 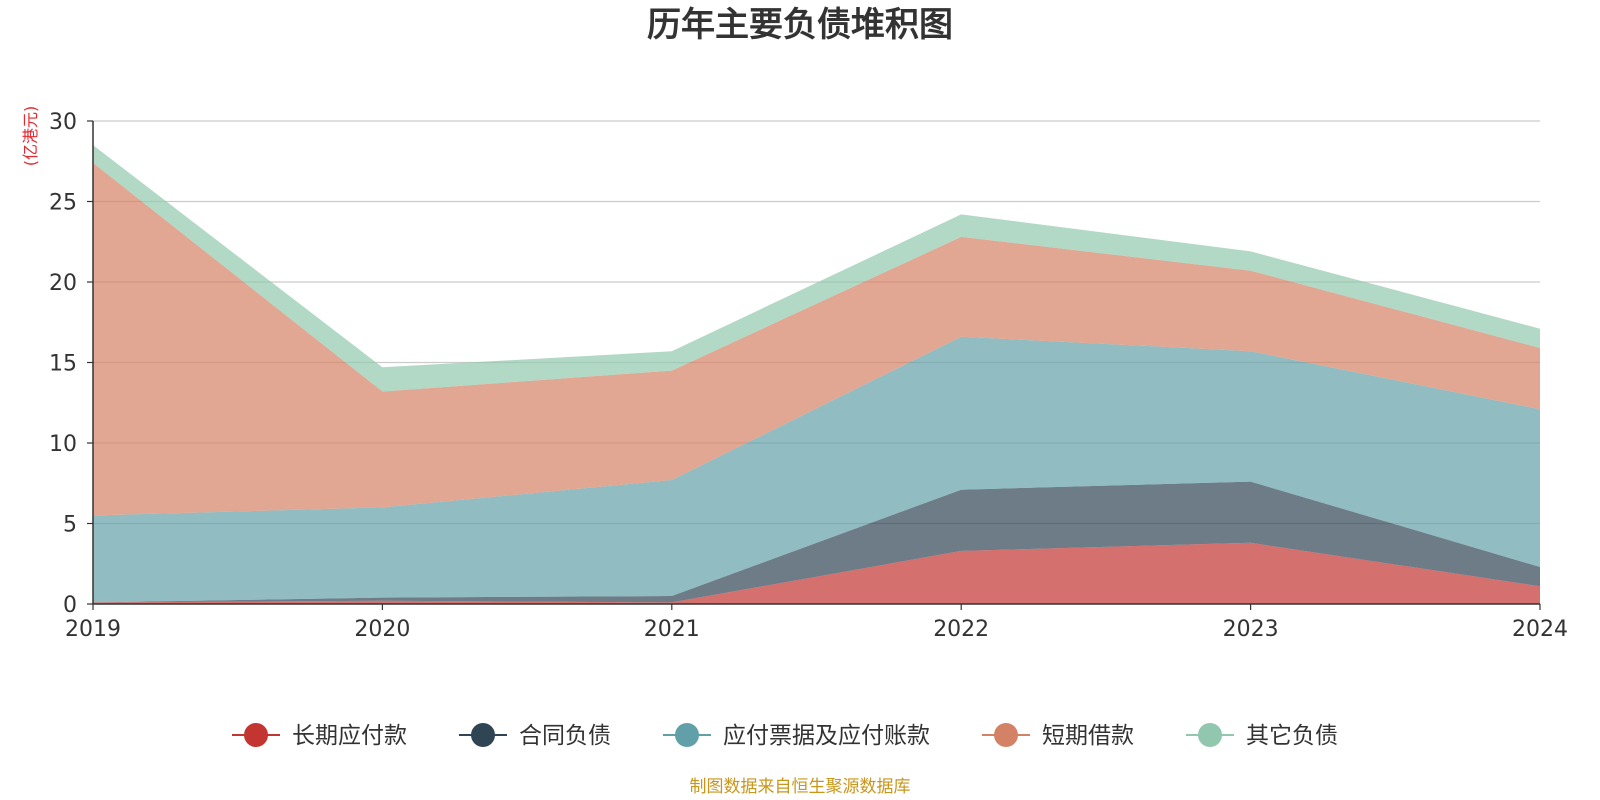 What do you see at coordinates (63, 364) in the screenshot?
I see `y-tick-label: 15` at bounding box center [63, 364].